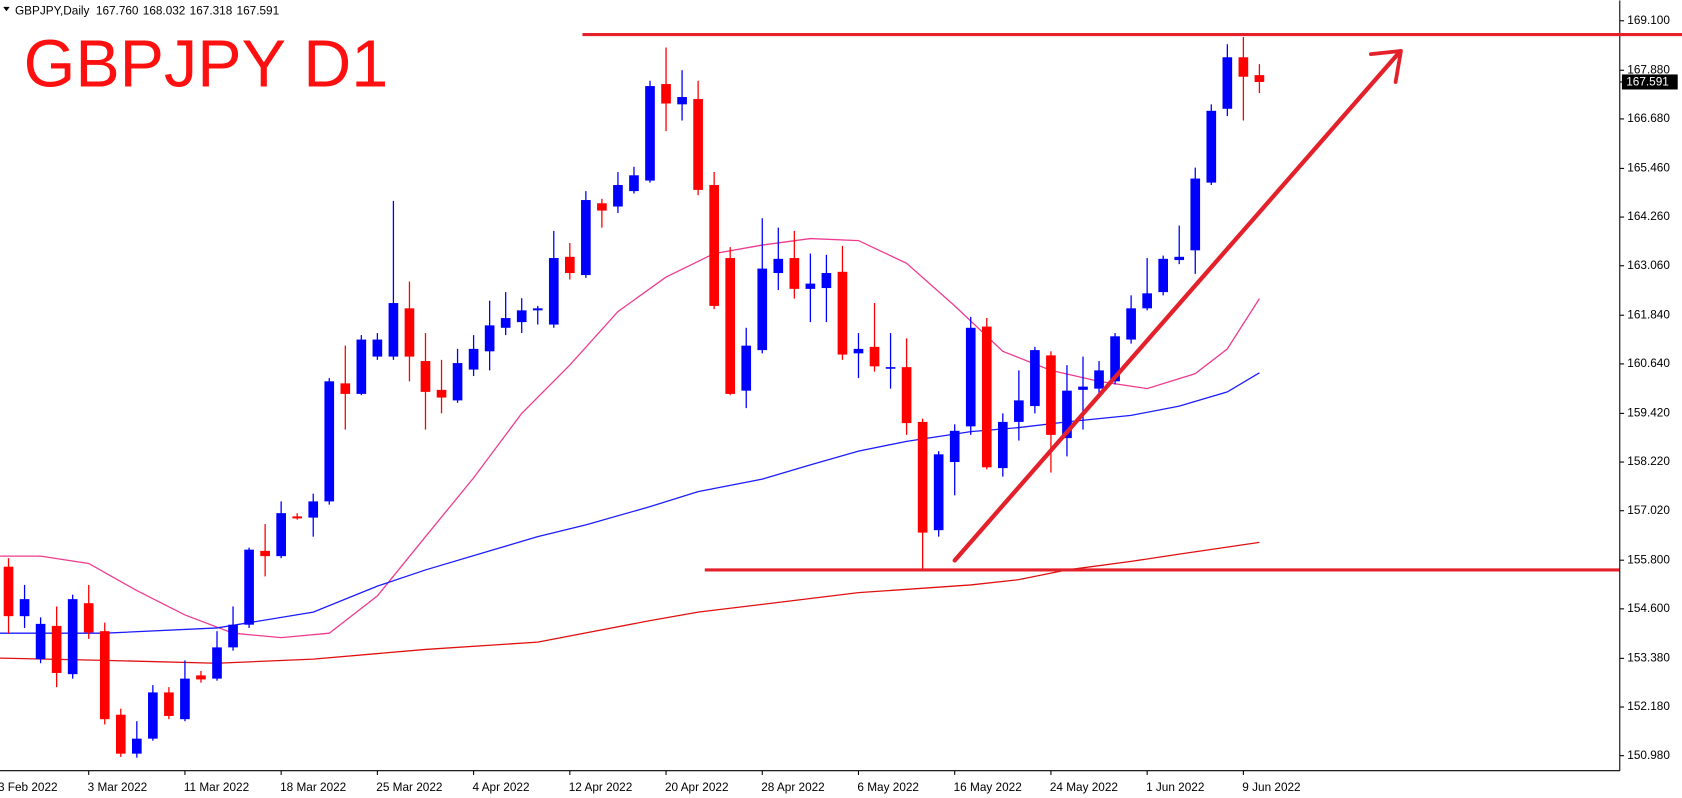  What do you see at coordinates (1271, 787) in the screenshot?
I see `x-tick-label: 9 Jun 2022` at bounding box center [1271, 787].